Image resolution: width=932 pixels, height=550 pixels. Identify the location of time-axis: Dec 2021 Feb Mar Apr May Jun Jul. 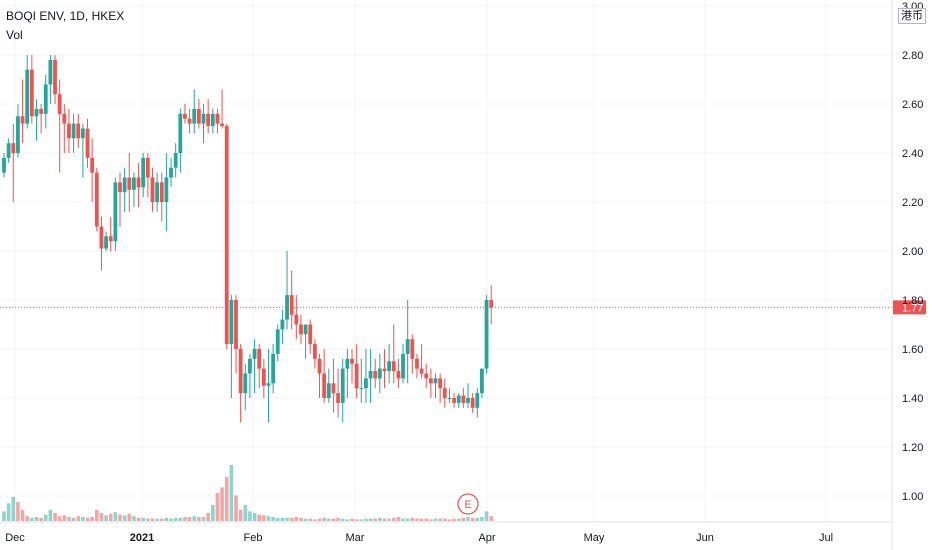
(446, 532).